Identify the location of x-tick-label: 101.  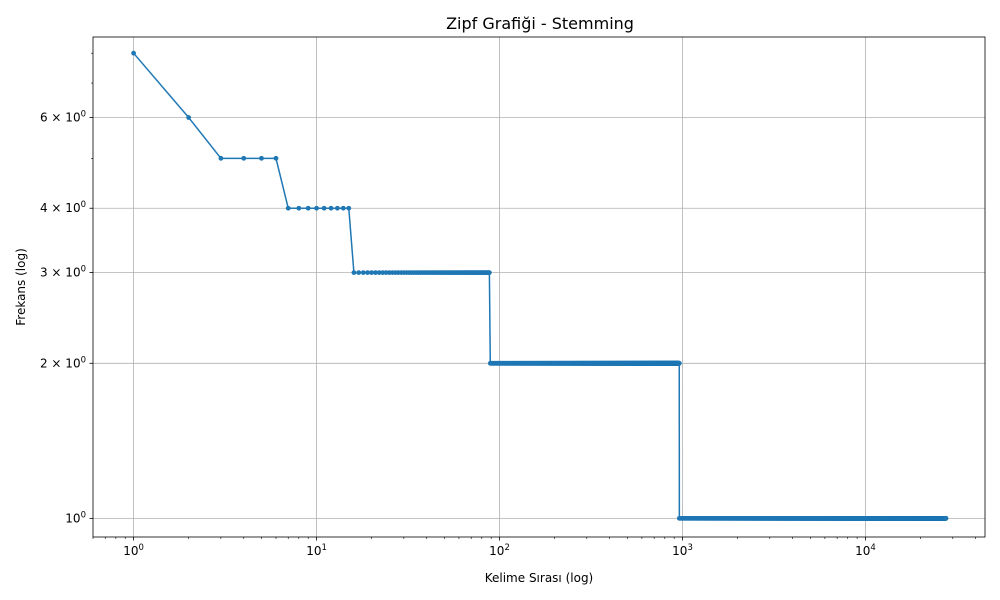
(316, 550).